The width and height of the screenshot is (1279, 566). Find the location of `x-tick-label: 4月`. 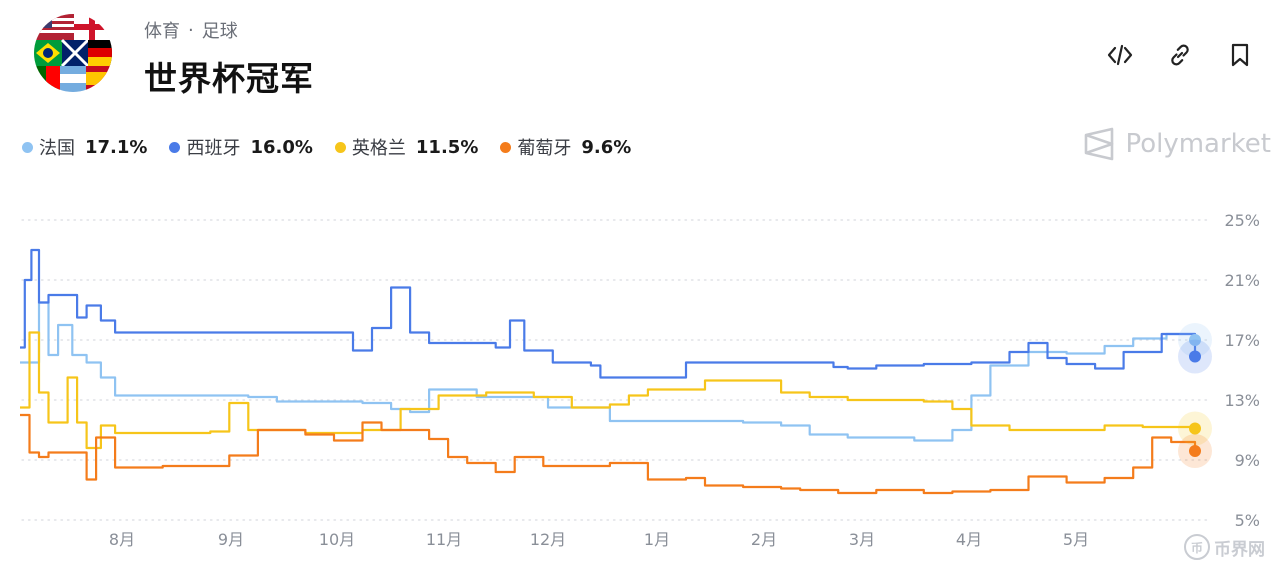

x-tick-label: 4月 is located at coordinates (969, 539).